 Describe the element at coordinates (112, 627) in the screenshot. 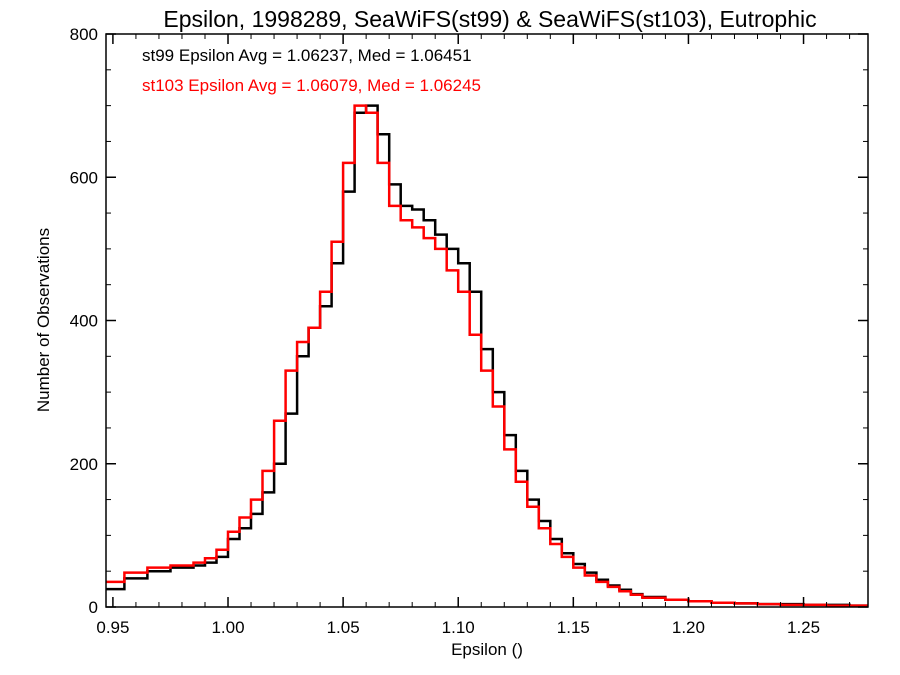

I see `x-tick-label: 0.95` at that location.